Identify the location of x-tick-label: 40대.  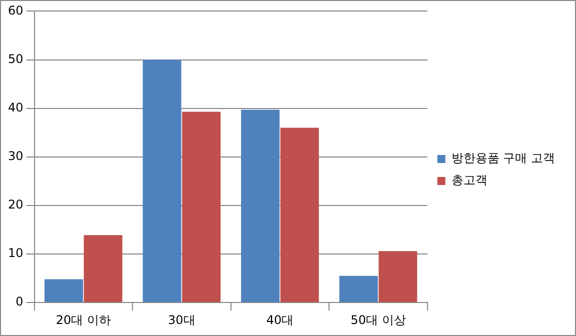
(280, 319).